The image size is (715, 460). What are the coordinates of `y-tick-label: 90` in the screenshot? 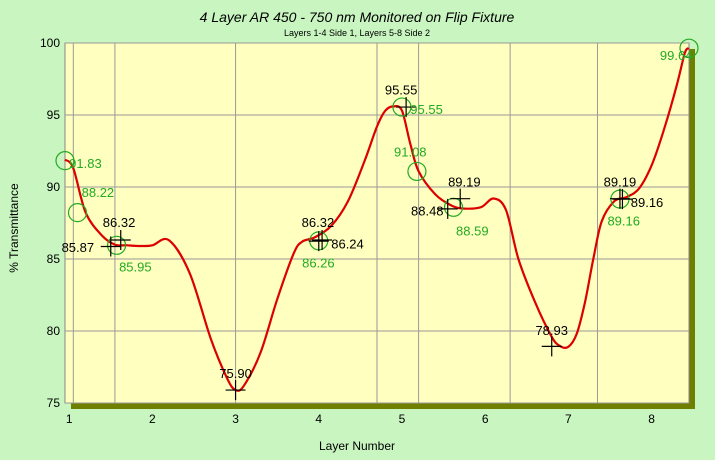 It's located at (54, 187).